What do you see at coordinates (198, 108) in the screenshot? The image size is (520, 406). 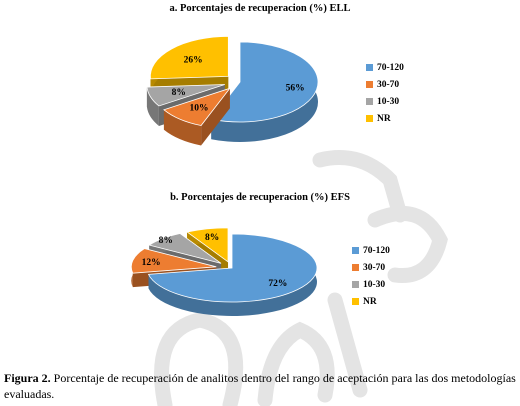 I see `data-label-30-70: 10%` at bounding box center [198, 108].